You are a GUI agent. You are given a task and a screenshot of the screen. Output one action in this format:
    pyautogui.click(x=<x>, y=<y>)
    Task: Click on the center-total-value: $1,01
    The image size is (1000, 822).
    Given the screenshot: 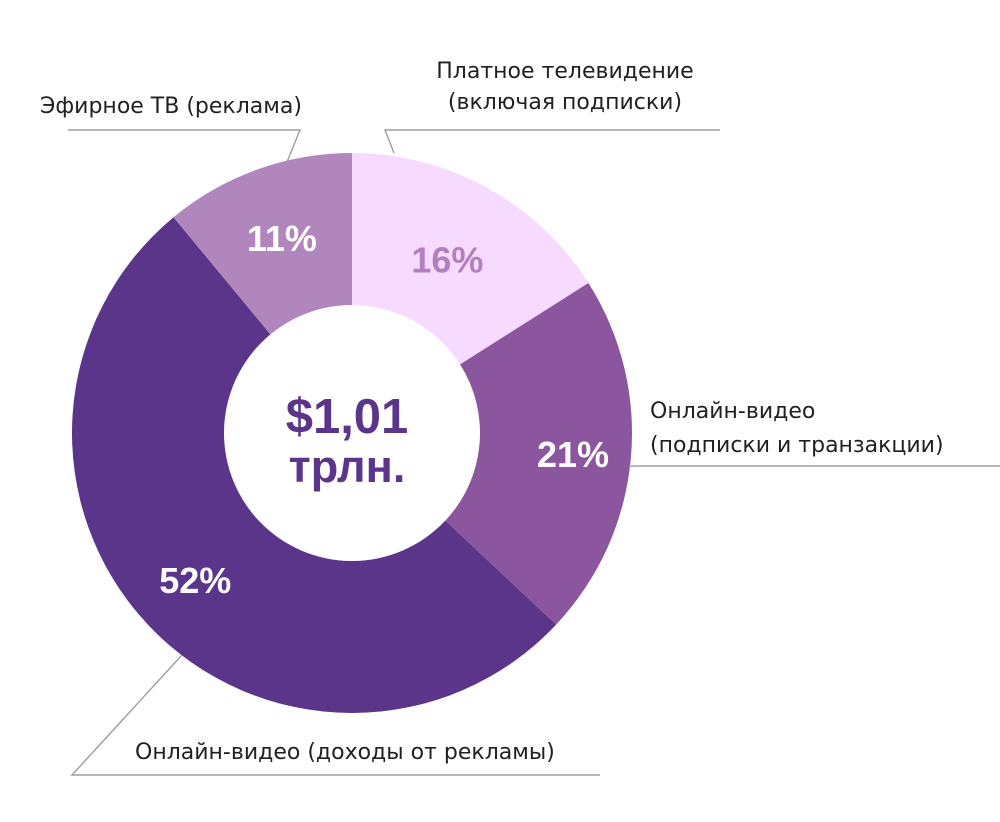 What is the action you would take?
    pyautogui.click(x=347, y=417)
    